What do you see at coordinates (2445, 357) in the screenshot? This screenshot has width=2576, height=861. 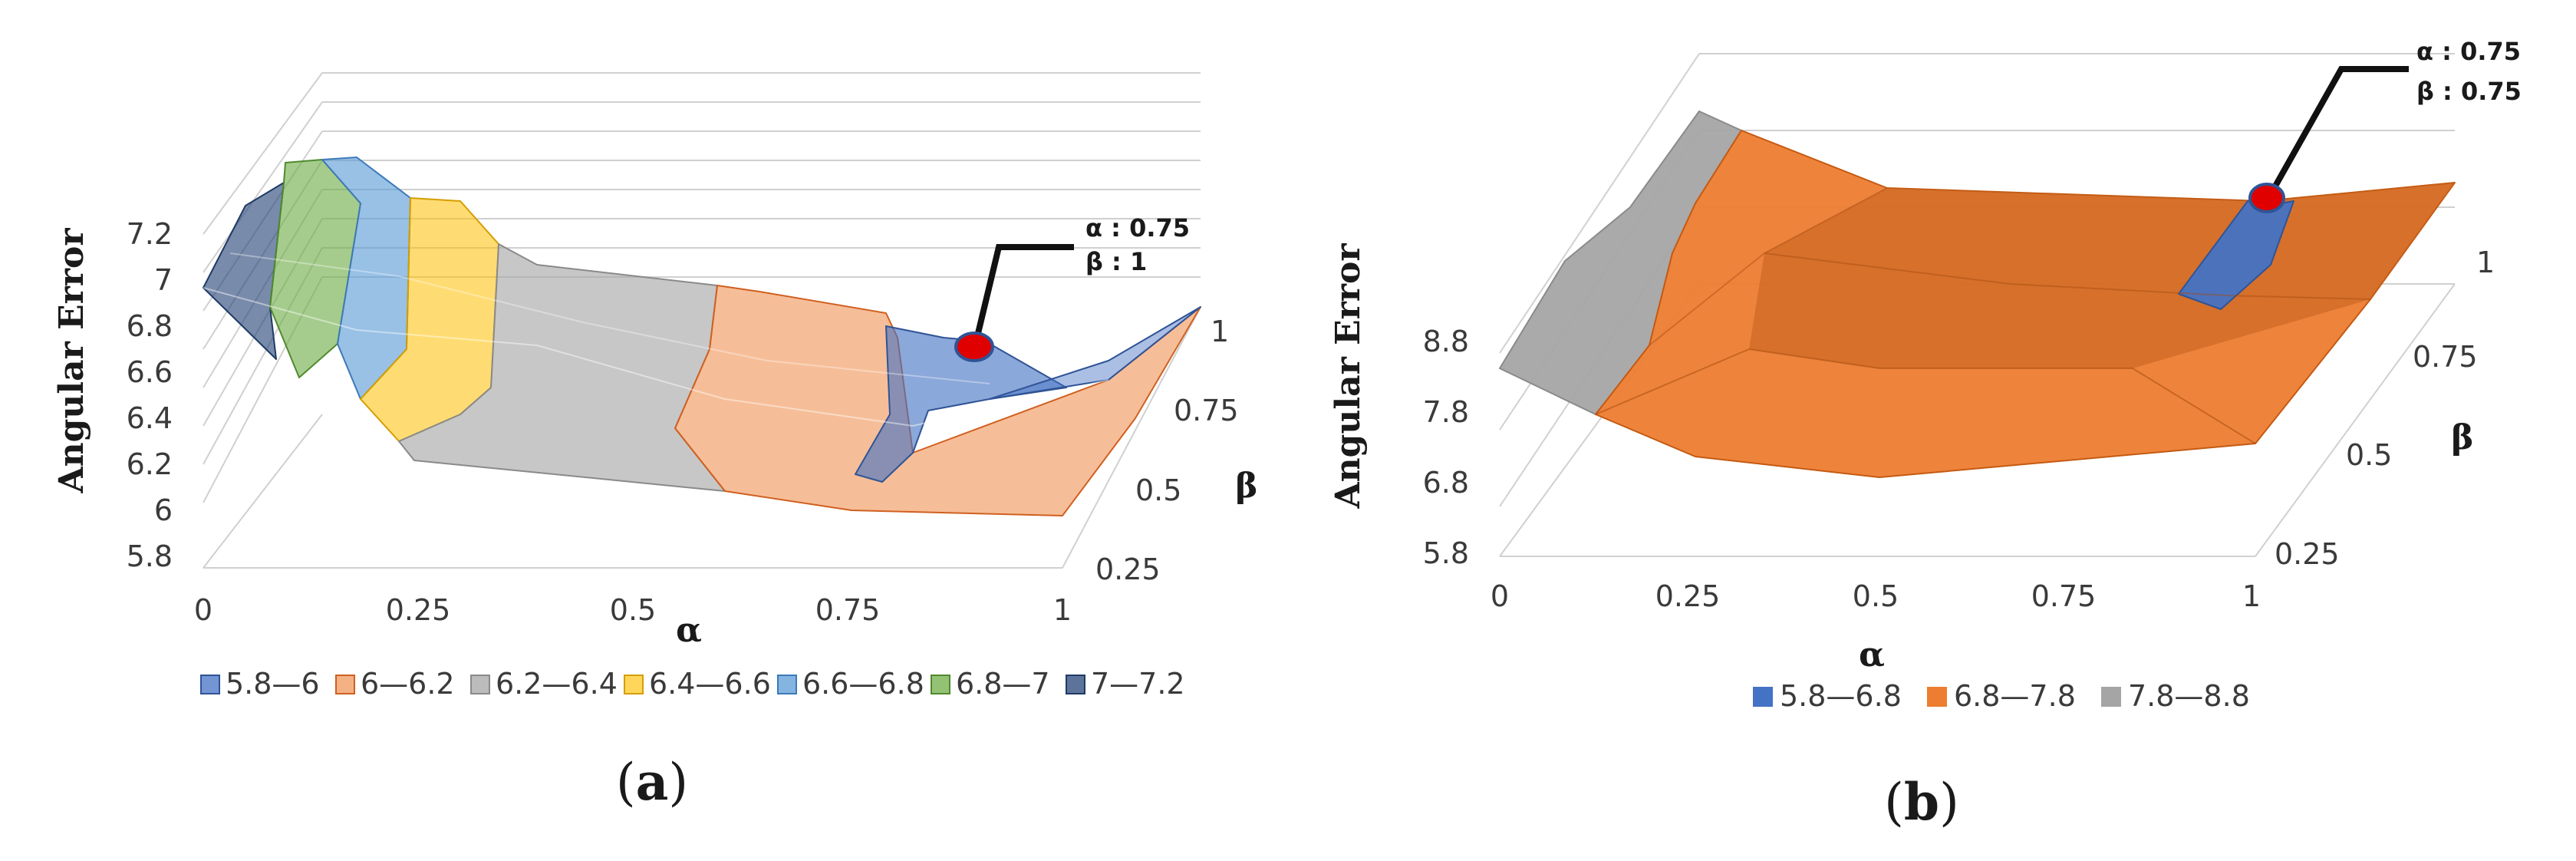 I see `b-beta-tick: 0.75` at bounding box center [2445, 357].